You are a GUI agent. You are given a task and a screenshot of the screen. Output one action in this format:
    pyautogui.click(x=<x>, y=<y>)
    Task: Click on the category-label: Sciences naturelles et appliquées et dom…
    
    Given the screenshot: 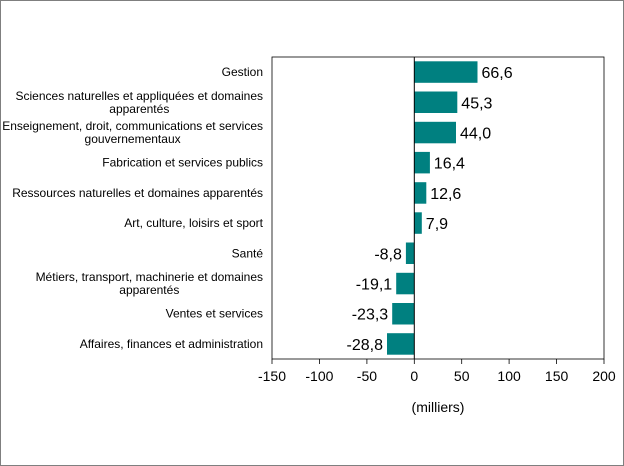 What is the action you would take?
    pyautogui.click(x=140, y=102)
    